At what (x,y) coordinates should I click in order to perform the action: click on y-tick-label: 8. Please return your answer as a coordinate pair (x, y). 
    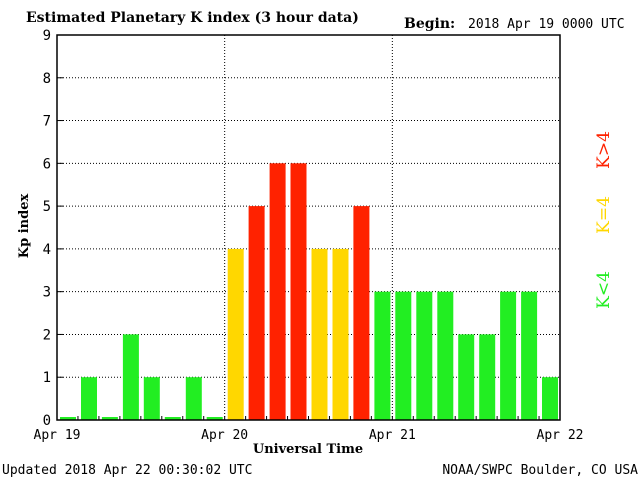
    Looking at the image, I should click on (47, 79).